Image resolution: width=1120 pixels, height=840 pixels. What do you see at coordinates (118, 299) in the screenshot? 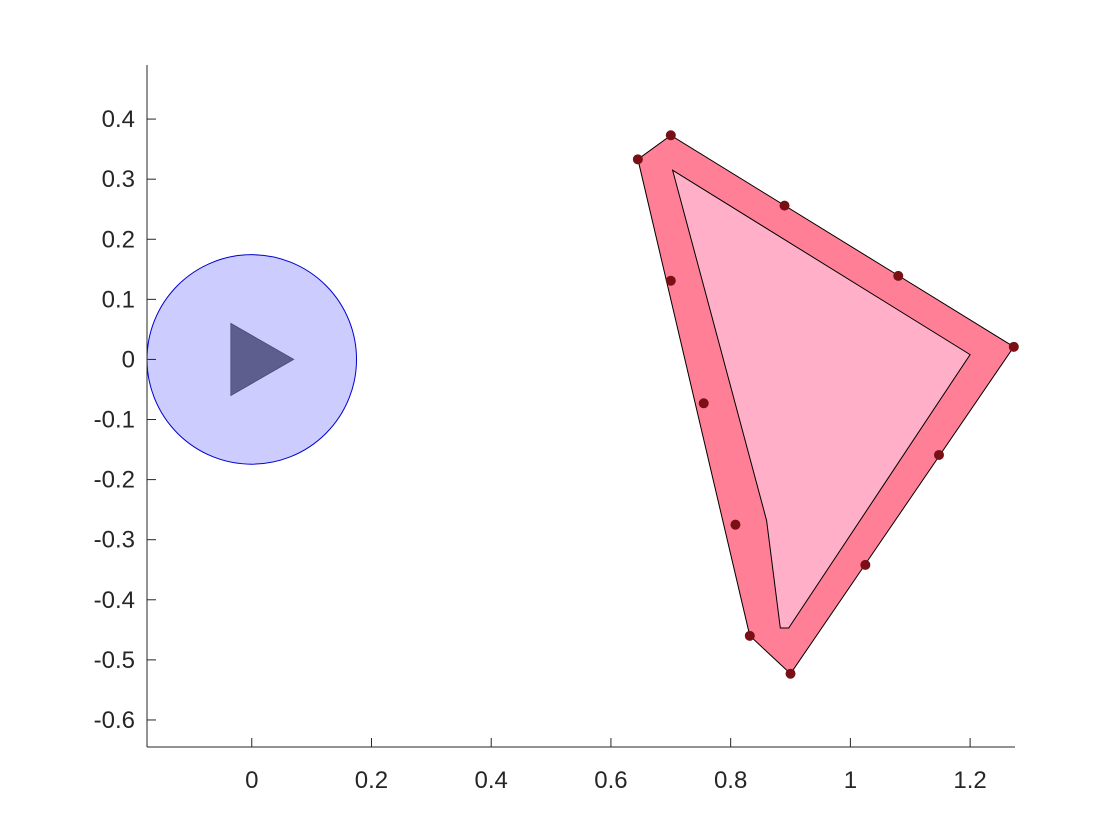
I see `y-tick-label: 0.1` at bounding box center [118, 299].